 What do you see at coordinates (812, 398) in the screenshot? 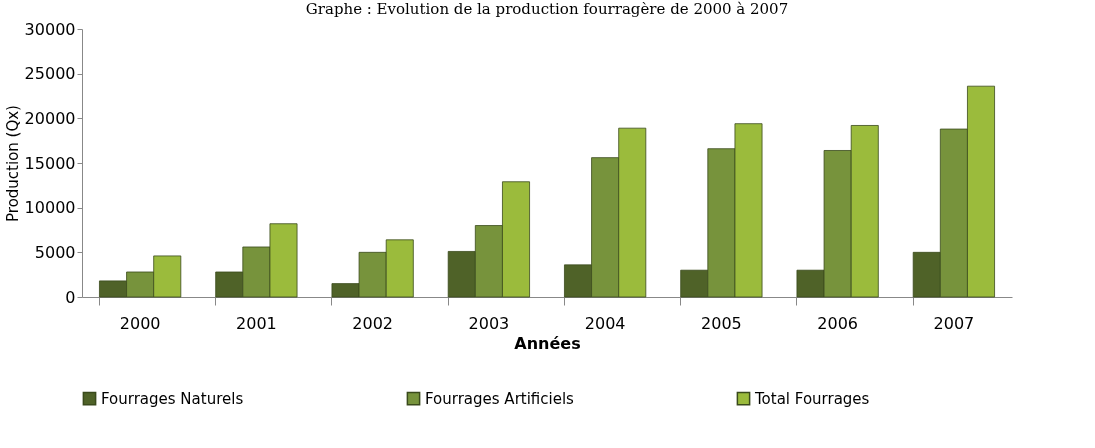
I see `legend-label: Total Fourrages` at bounding box center [812, 398].